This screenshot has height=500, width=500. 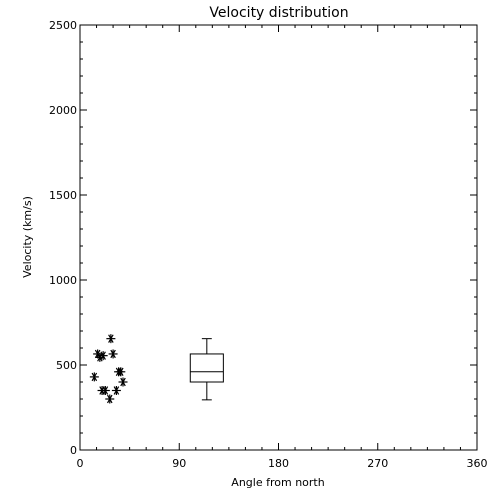 I want to click on y-tick-label: 500, so click(x=66, y=365).